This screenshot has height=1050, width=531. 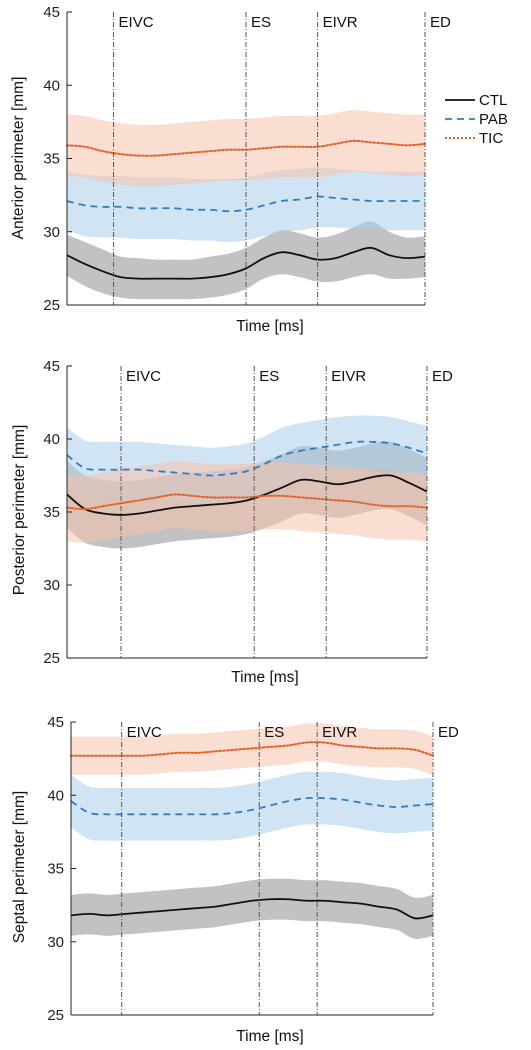 I want to click on septal-phase-es-label: ES, so click(x=274, y=732).